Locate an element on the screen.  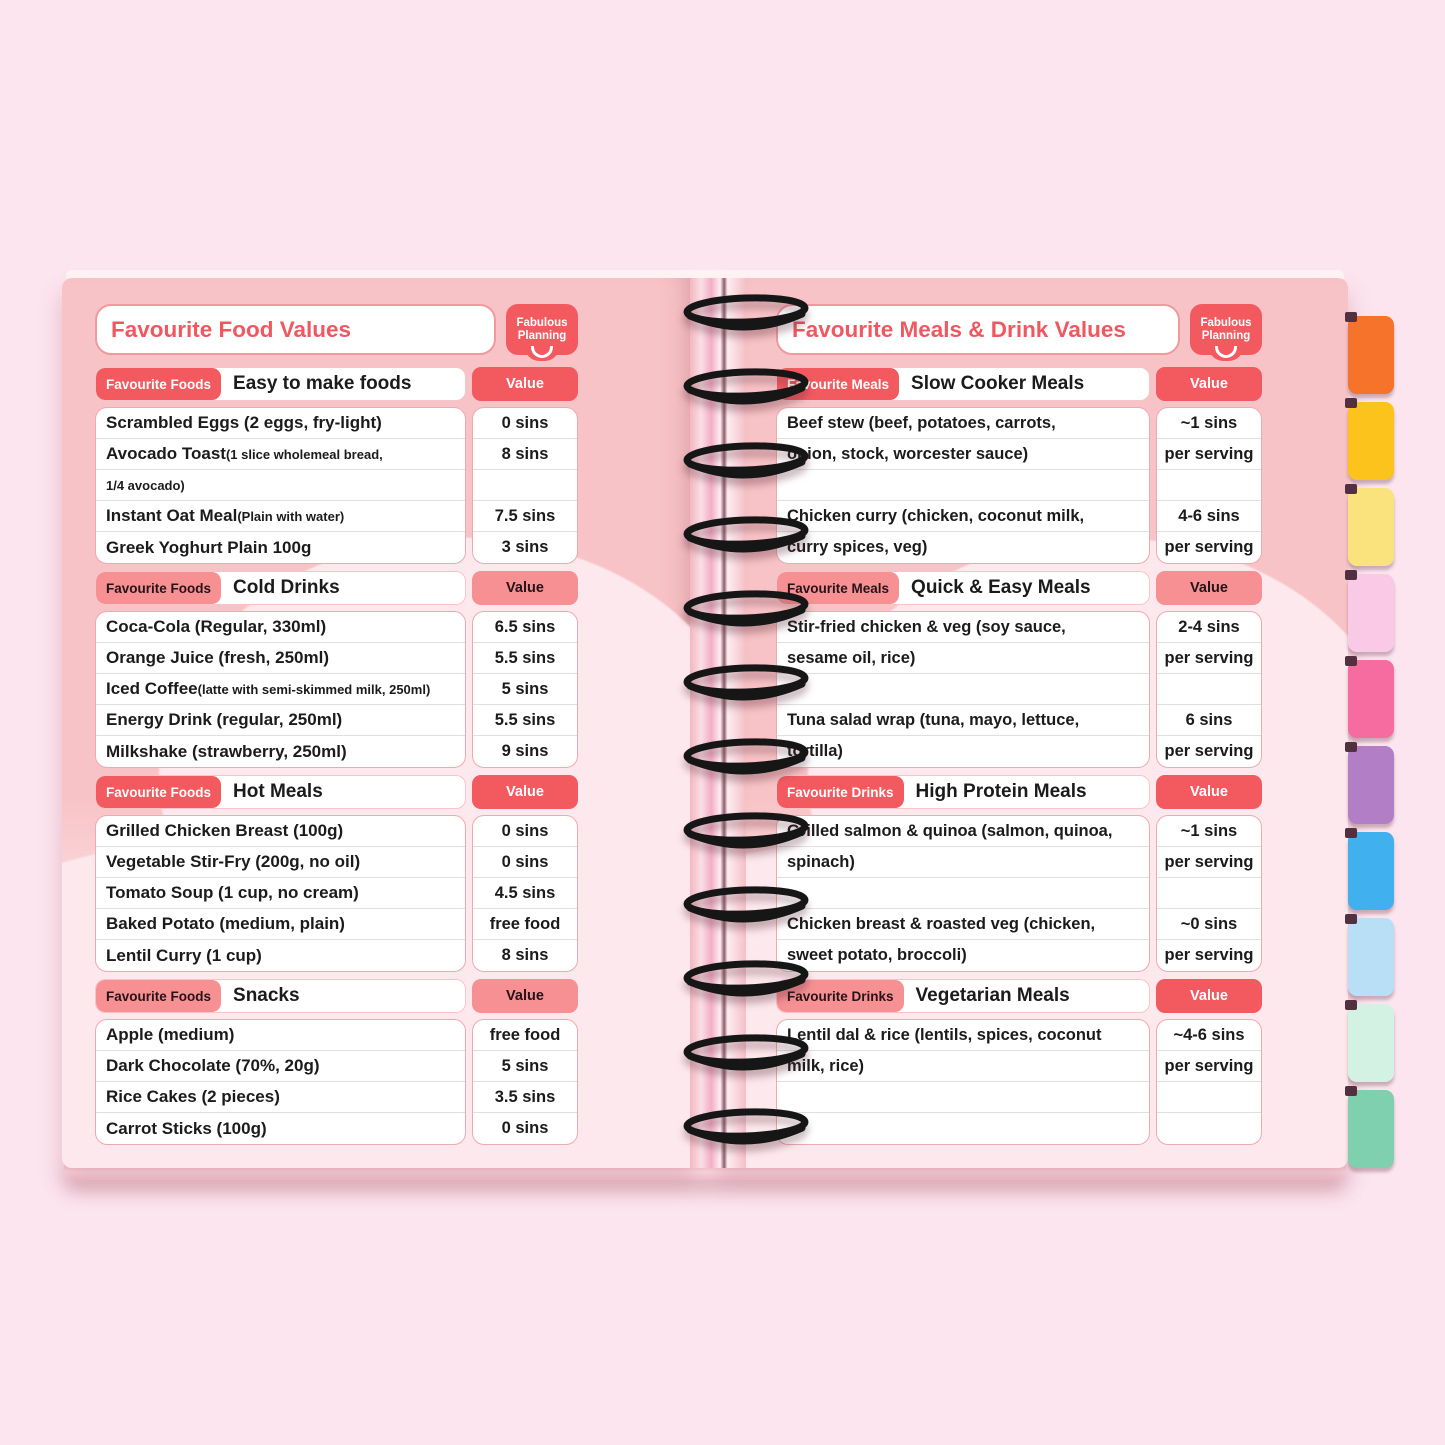
value-cell: 2-4 sins is located at coordinates (1209, 627).